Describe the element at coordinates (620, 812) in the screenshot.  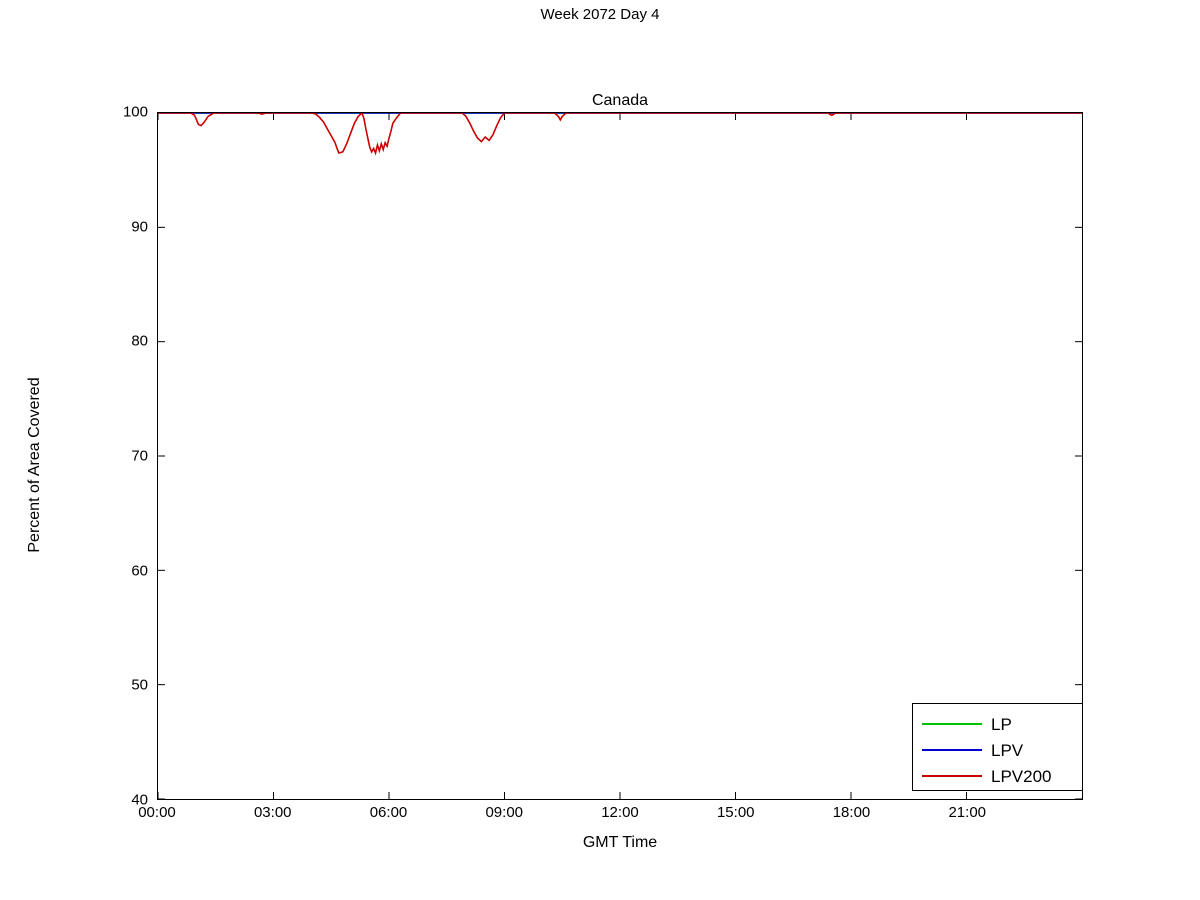
I see `x-tick-label: 12:00` at that location.